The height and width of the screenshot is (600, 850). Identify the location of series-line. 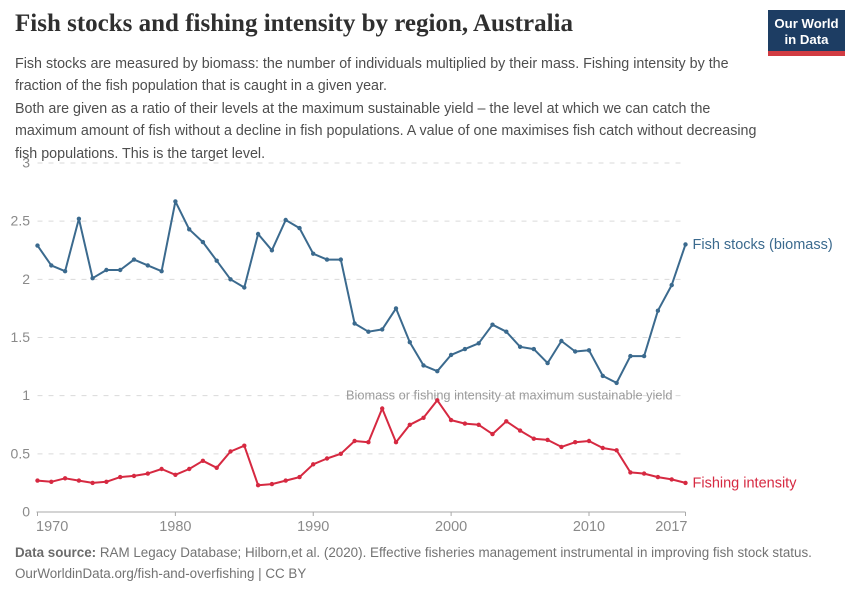
(361, 443).